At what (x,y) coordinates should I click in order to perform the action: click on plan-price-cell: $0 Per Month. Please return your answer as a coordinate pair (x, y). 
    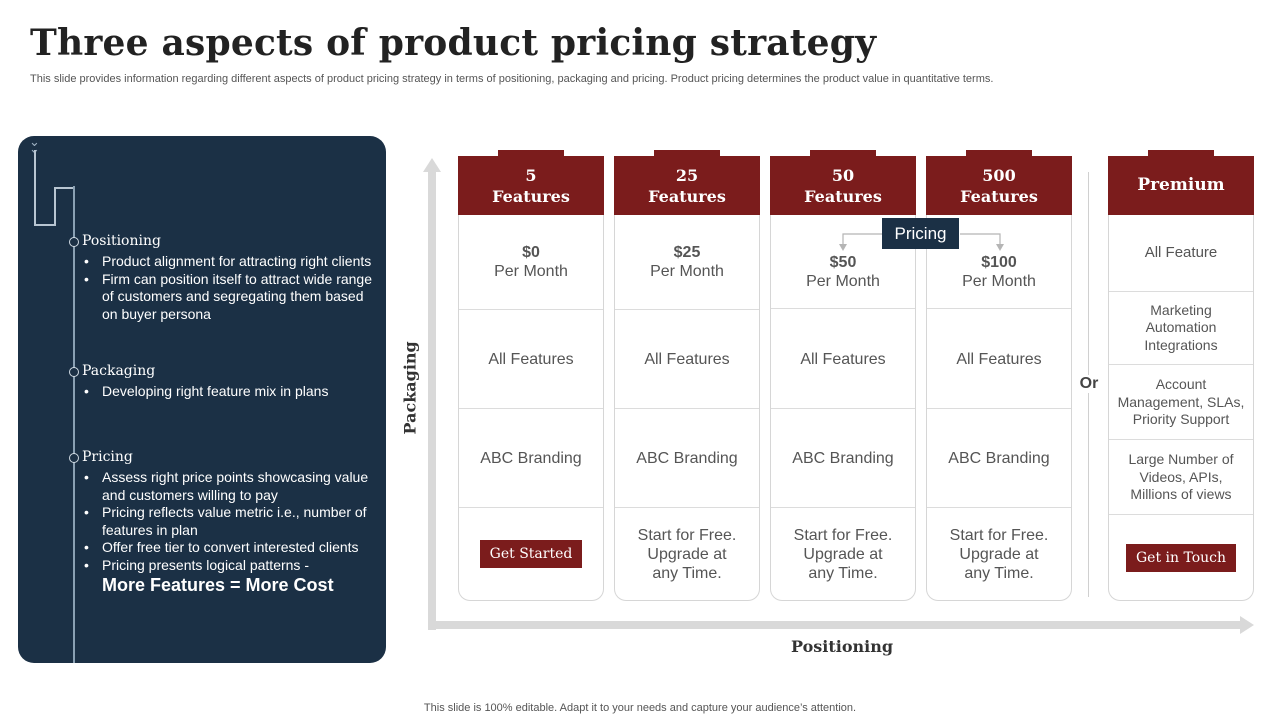
    Looking at the image, I should click on (531, 262).